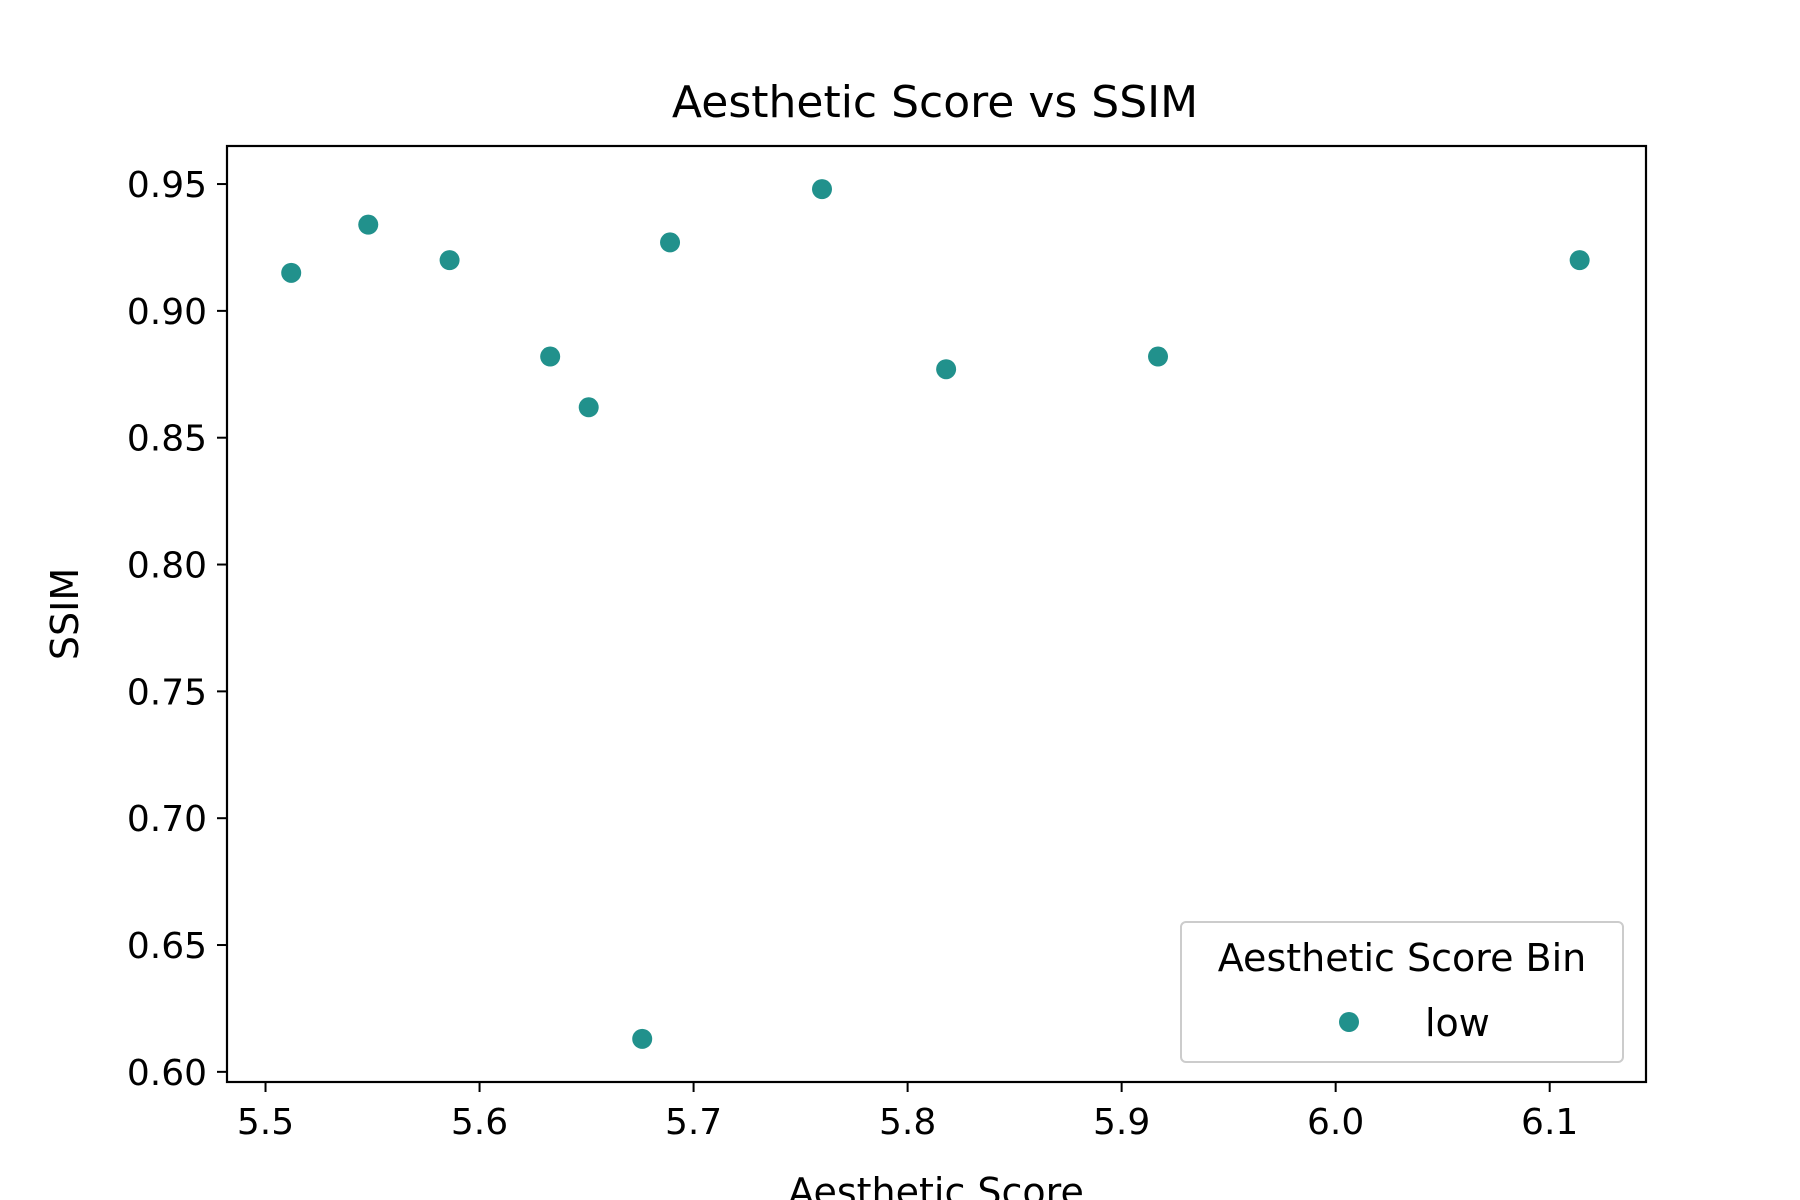  Describe the element at coordinates (167, 692) in the screenshot. I see `y-tick-label: 0.75` at that location.